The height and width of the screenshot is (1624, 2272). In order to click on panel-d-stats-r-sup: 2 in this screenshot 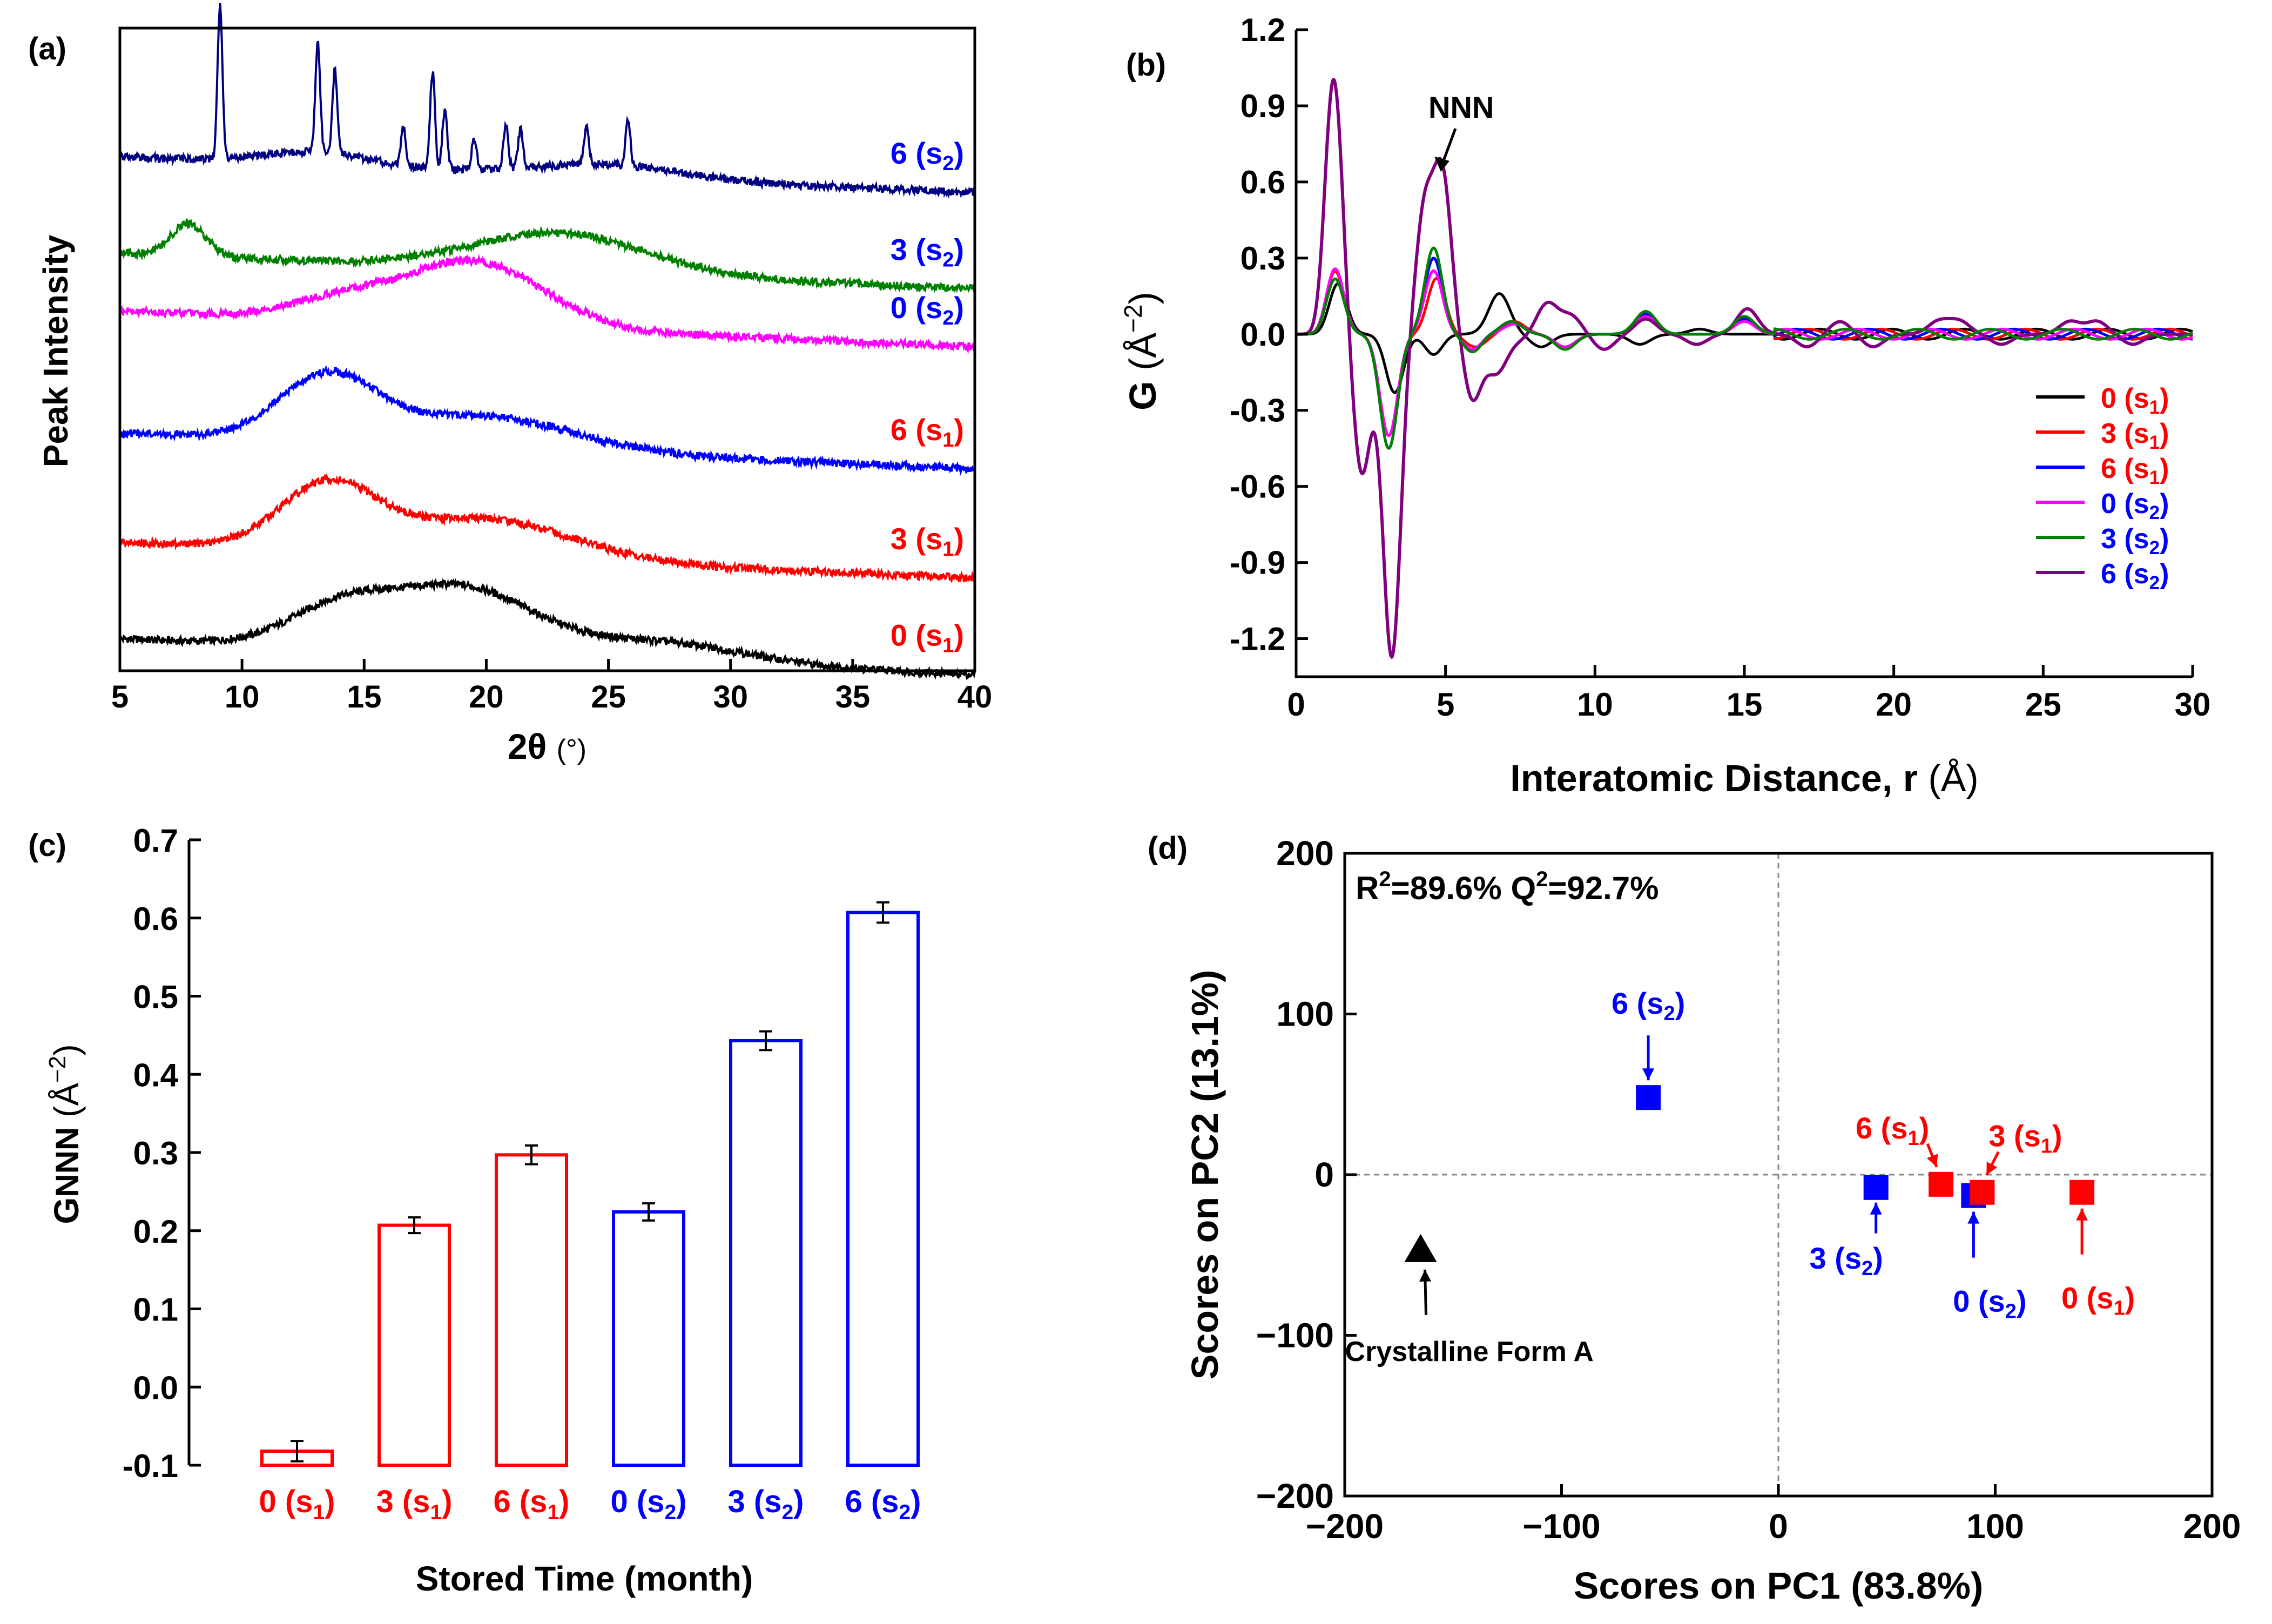, I will do `click(1385, 879)`.